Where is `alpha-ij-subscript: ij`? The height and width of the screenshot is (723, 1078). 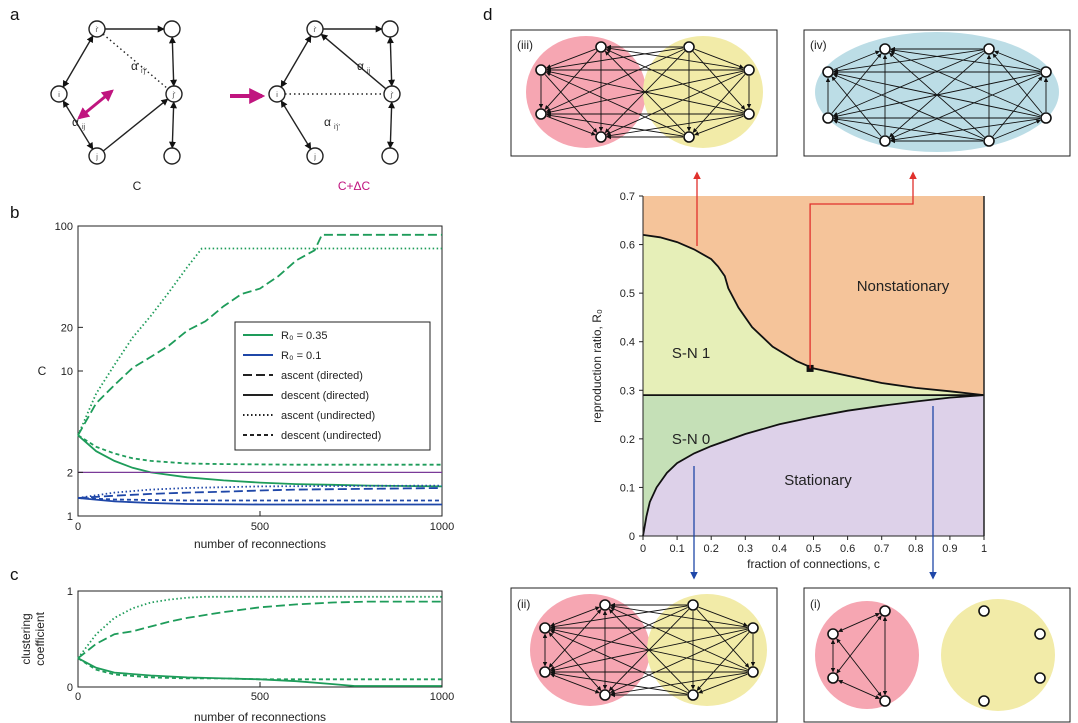
alpha-ij-subscript: ij is located at coordinates (369, 71).